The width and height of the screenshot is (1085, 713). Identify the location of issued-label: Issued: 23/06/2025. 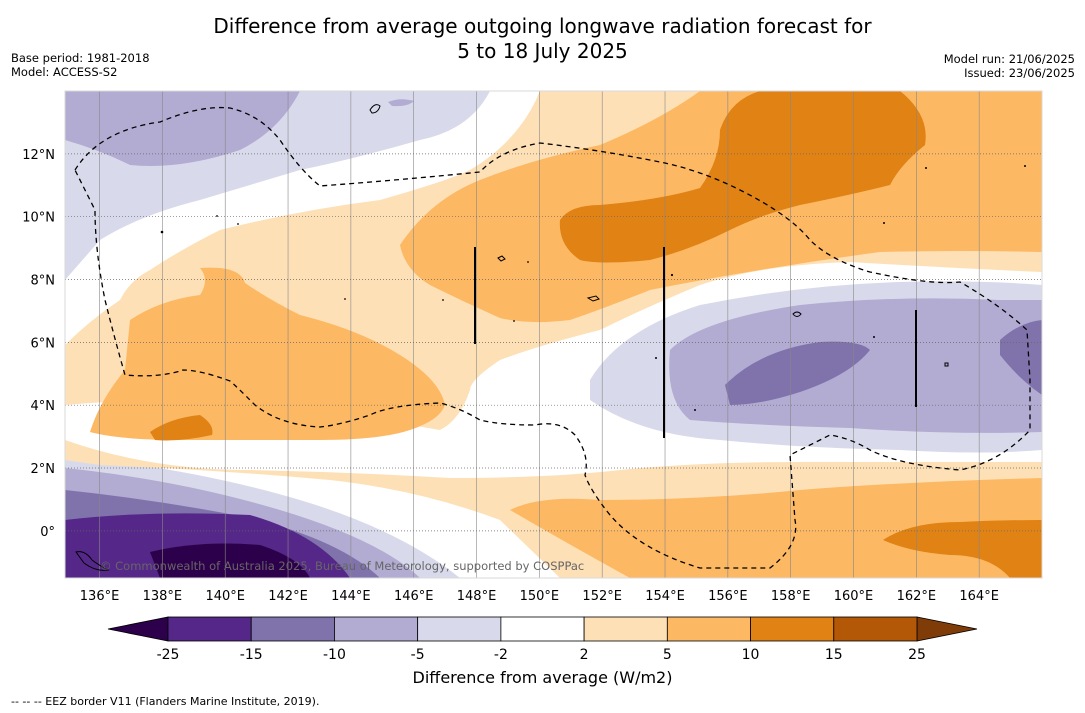
(1019, 73).